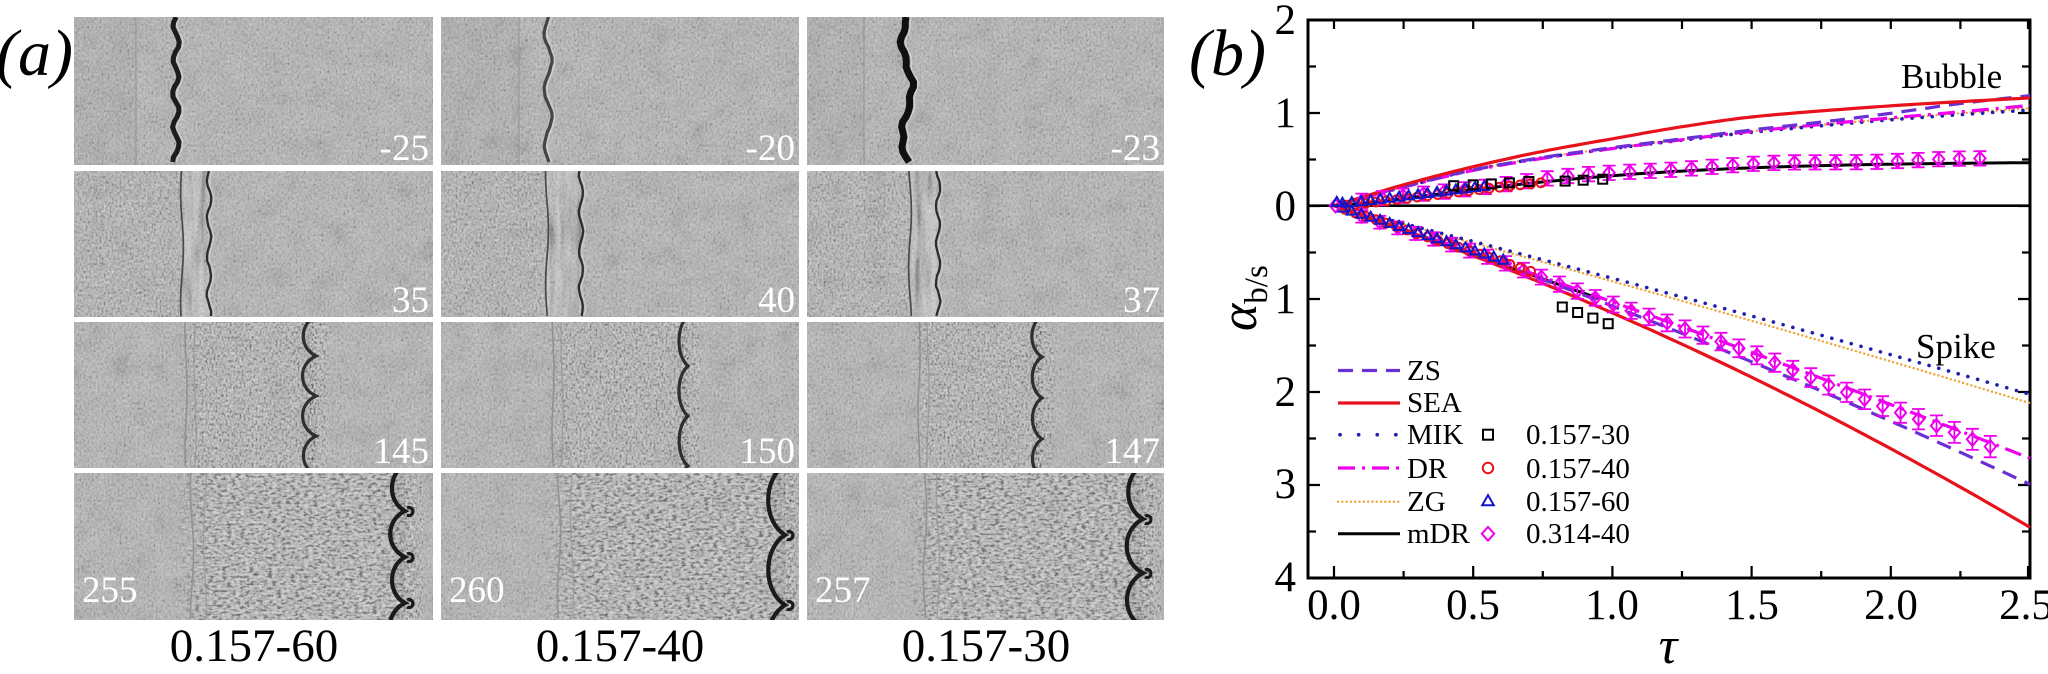 This screenshot has width=2048, height=674. What do you see at coordinates (1891, 605) in the screenshot?
I see `svg-text: 2.0` at bounding box center [1891, 605].